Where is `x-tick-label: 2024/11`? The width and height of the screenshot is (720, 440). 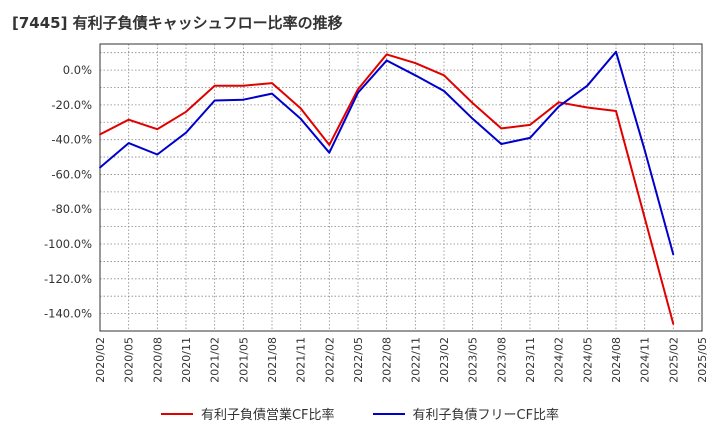
x-tick-label: 2024/11 is located at coordinates (645, 360).